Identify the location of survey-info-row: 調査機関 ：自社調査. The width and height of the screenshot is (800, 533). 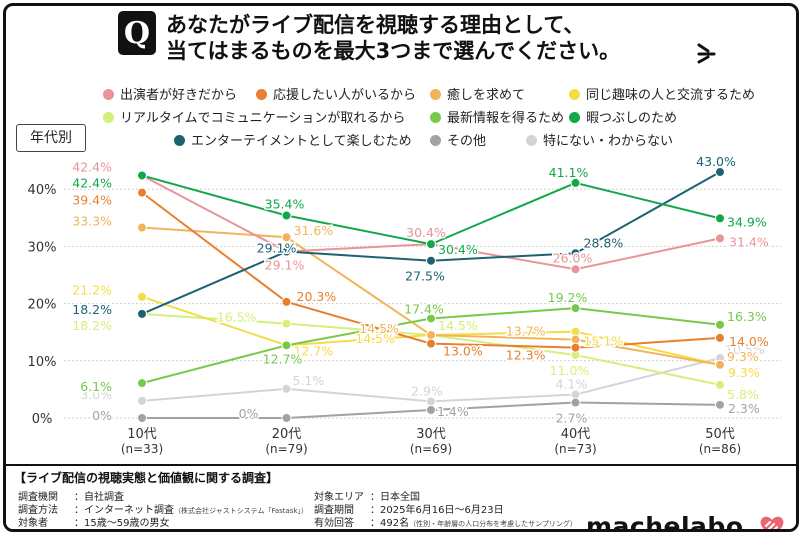
(71, 495).